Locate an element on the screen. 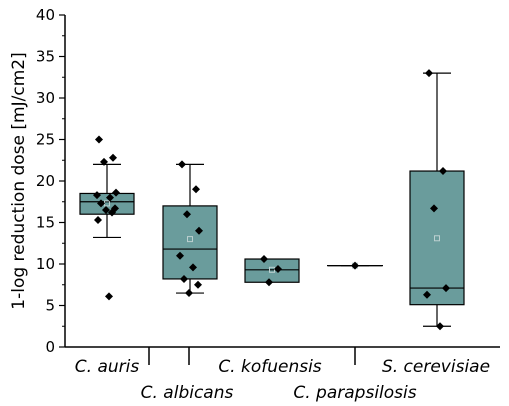  y-tick-label: 15 is located at coordinates (45, 223).